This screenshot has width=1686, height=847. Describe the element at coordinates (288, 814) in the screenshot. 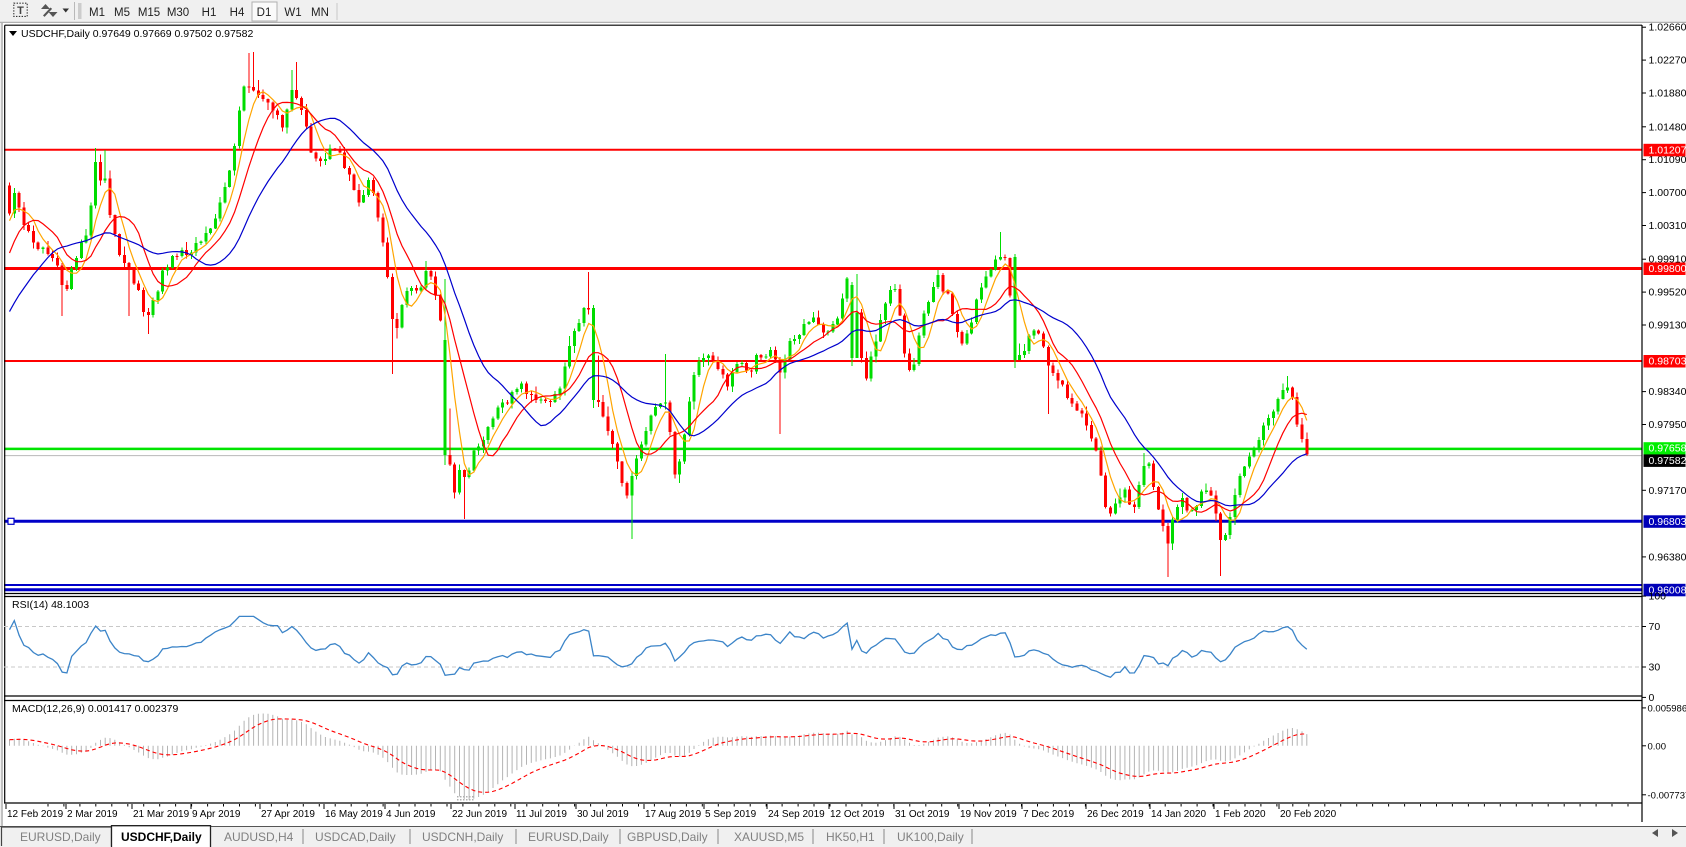

I see `svg-text: 27 Apr 2019` at that location.